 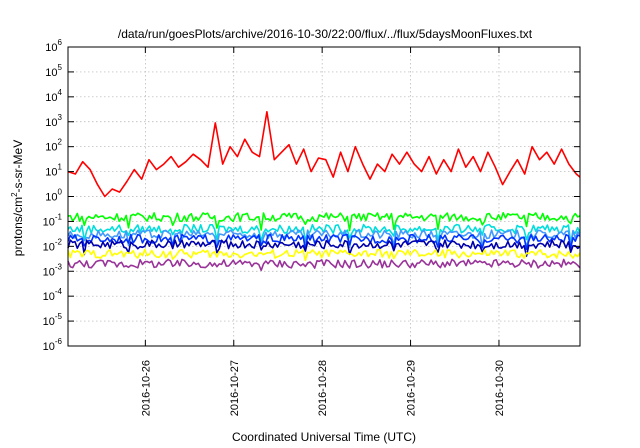 What do you see at coordinates (53, 270) in the screenshot?
I see `y-tick-label: 10⁻³` at bounding box center [53, 270].